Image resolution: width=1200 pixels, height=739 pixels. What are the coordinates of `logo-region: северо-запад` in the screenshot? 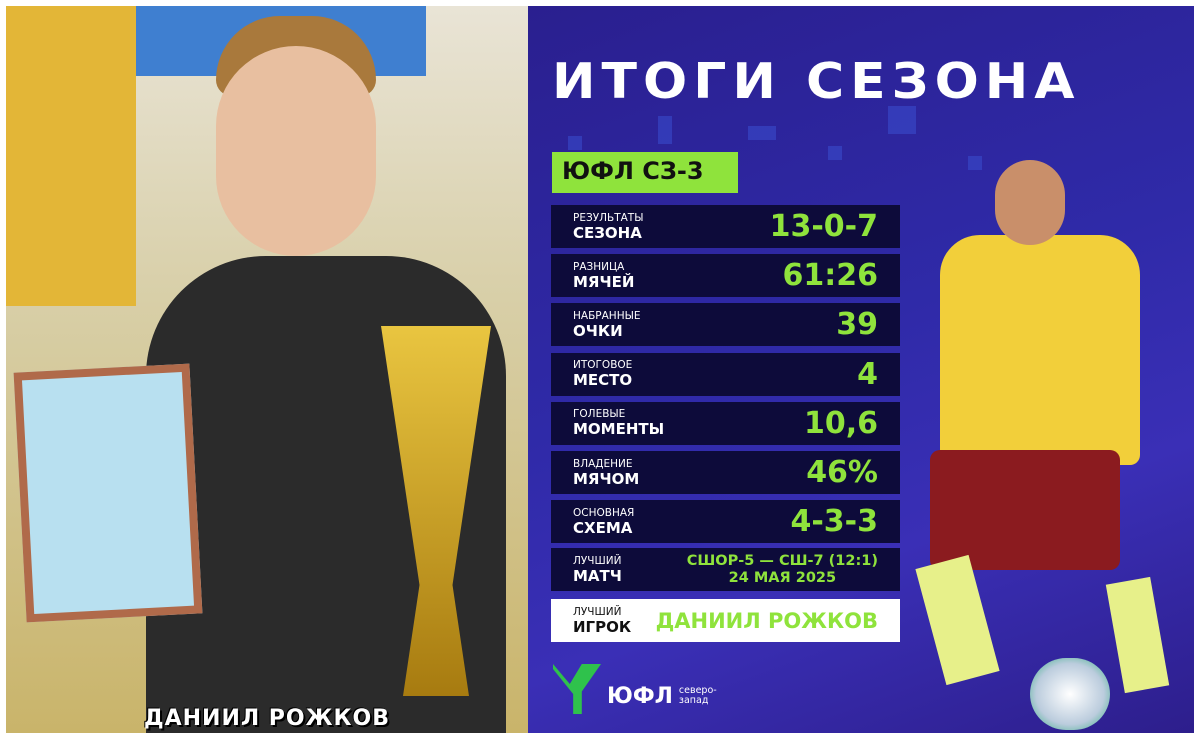 It's located at (697, 695).